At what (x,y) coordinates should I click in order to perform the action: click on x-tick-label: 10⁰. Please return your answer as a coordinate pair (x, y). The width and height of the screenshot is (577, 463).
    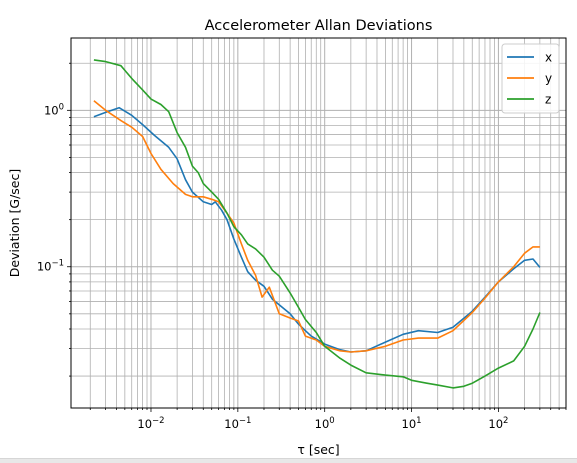
    Looking at the image, I should click on (325, 423).